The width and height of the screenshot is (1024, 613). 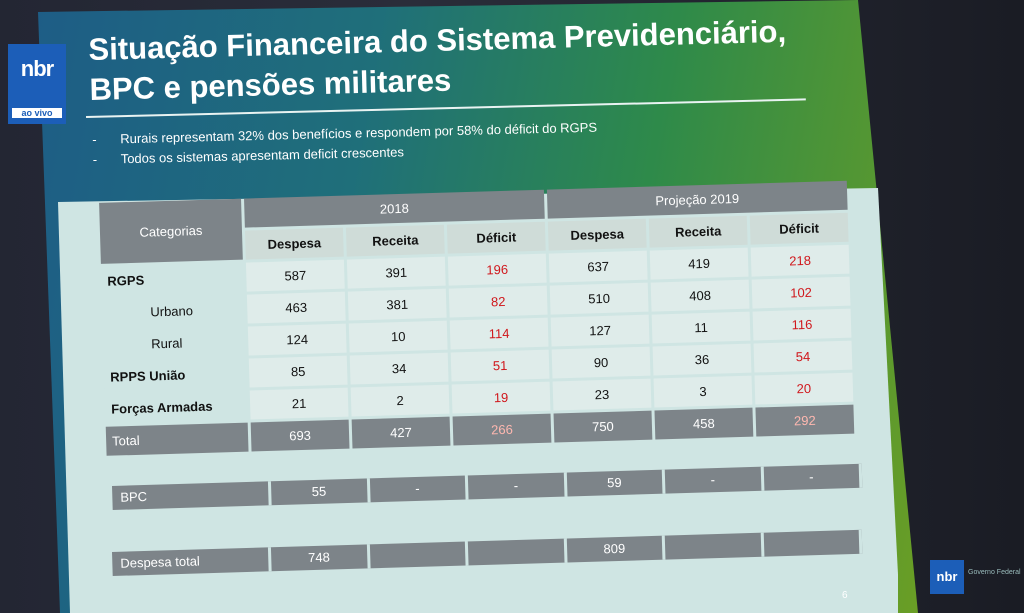 I want to click on cell: 85, so click(x=298, y=371).